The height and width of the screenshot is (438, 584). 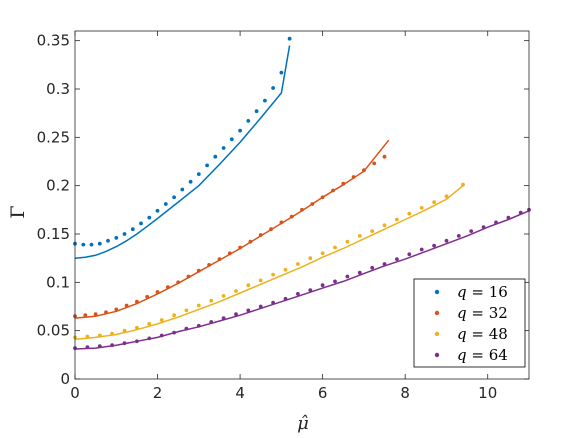 What do you see at coordinates (405, 393) in the screenshot?
I see `x-tick-label: 8` at bounding box center [405, 393].